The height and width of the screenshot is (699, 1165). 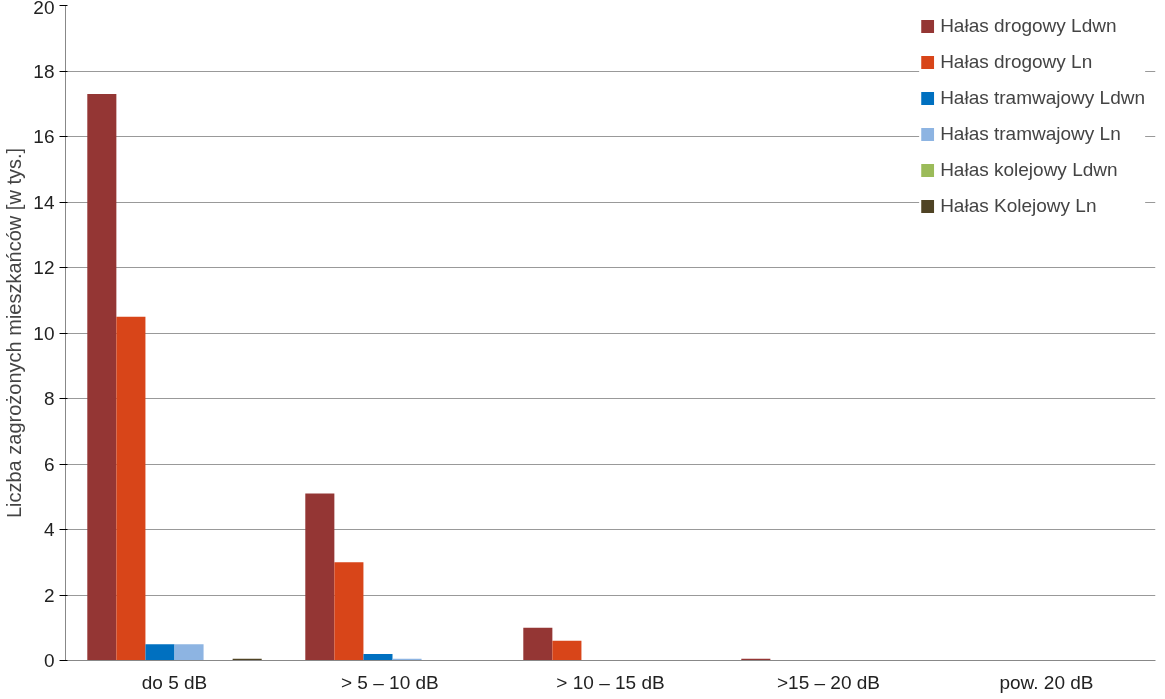 I want to click on y-tick-label: 8, so click(x=49, y=398).